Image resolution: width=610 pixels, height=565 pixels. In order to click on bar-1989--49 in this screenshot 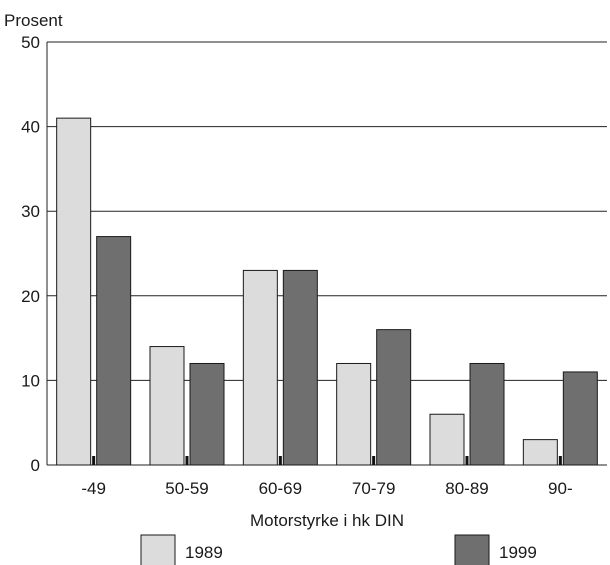, I will do `click(74, 291)`.